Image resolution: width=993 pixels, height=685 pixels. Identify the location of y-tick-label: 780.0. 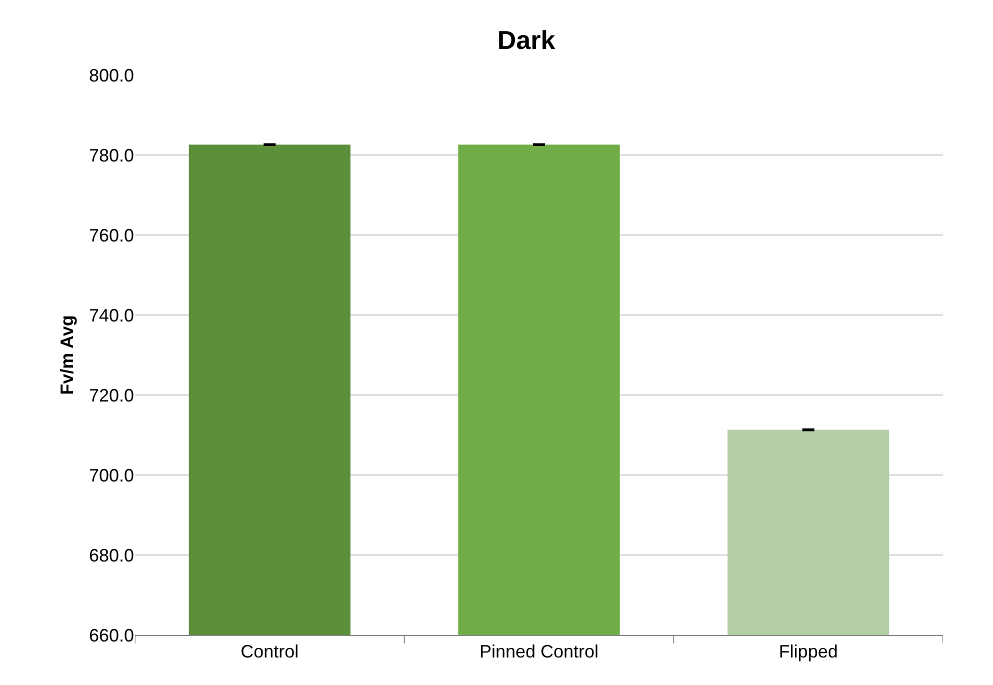
(111, 155).